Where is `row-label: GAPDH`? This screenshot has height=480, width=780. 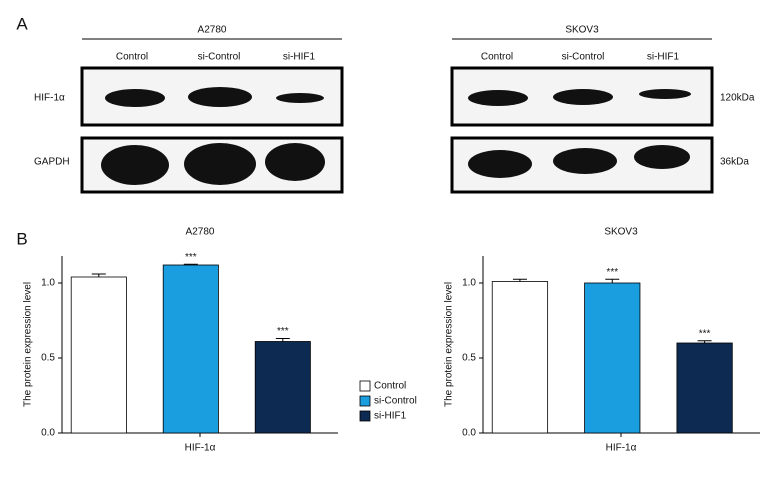
row-label: GAPDH is located at coordinates (52, 162).